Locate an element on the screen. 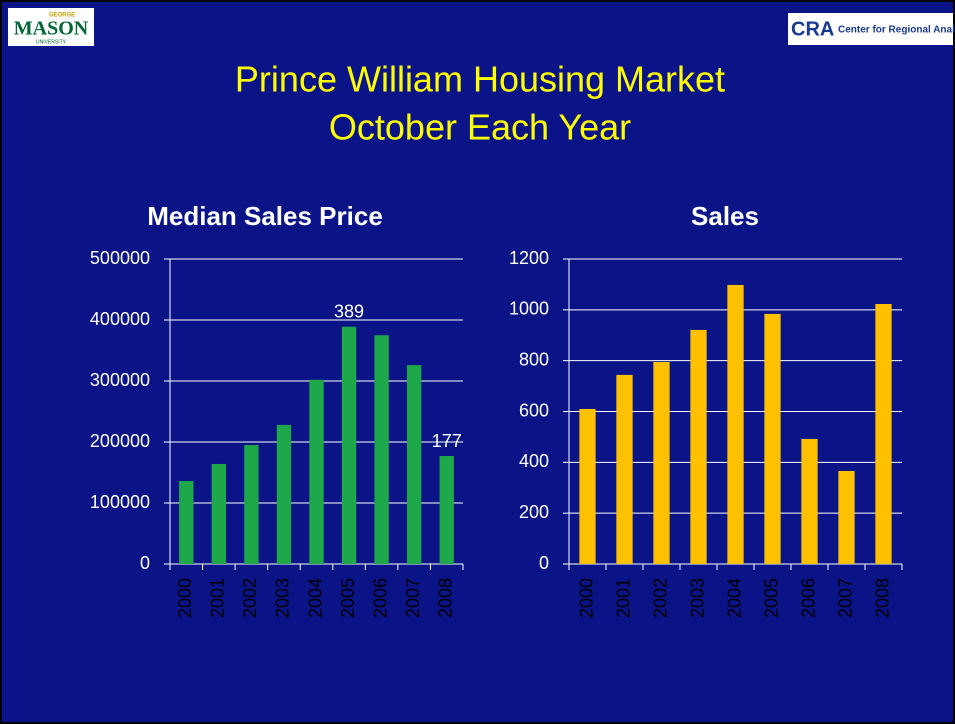  logo-text: UNIVERSITY is located at coordinates (51, 42).